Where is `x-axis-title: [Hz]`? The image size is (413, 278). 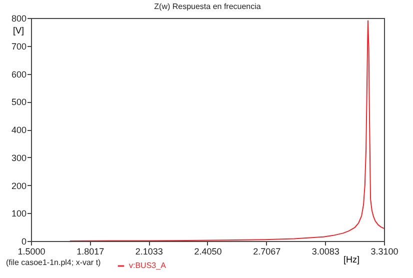
x-axis-title: [Hz] is located at coordinates (351, 259).